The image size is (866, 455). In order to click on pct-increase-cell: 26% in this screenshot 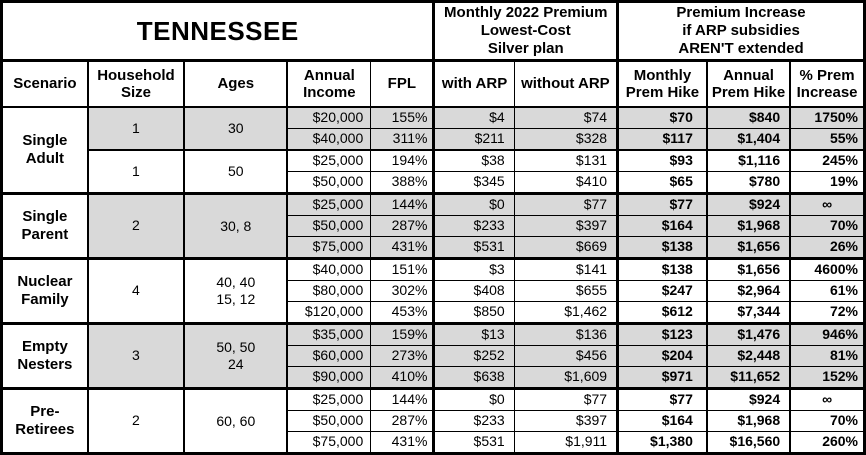, I will do `click(827, 247)`.